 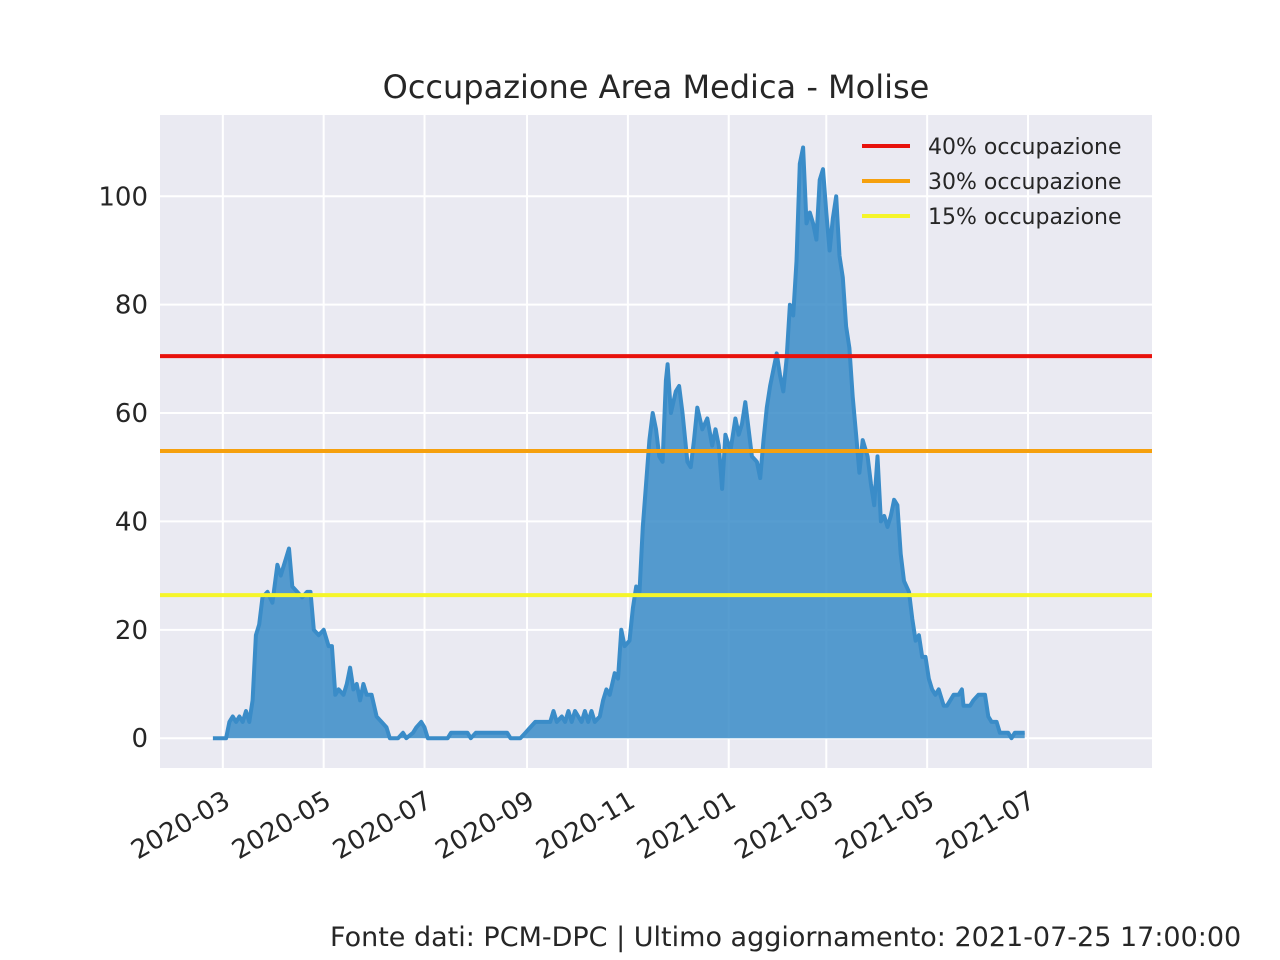 What do you see at coordinates (1025, 147) in the screenshot?
I see `legend-label: 40% occupazione` at bounding box center [1025, 147].